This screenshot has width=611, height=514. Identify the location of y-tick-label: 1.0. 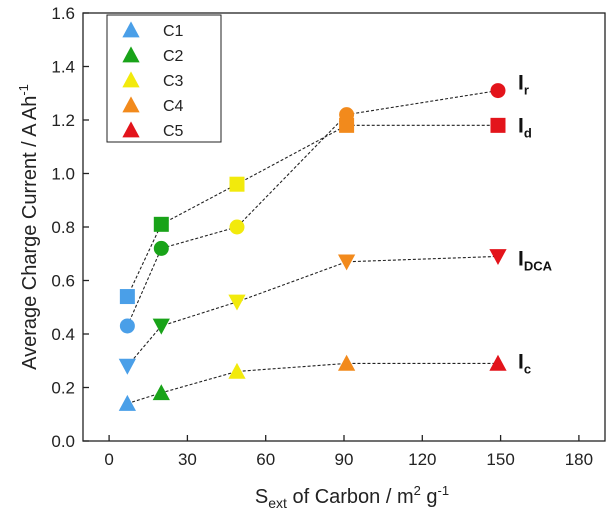
(63, 174).